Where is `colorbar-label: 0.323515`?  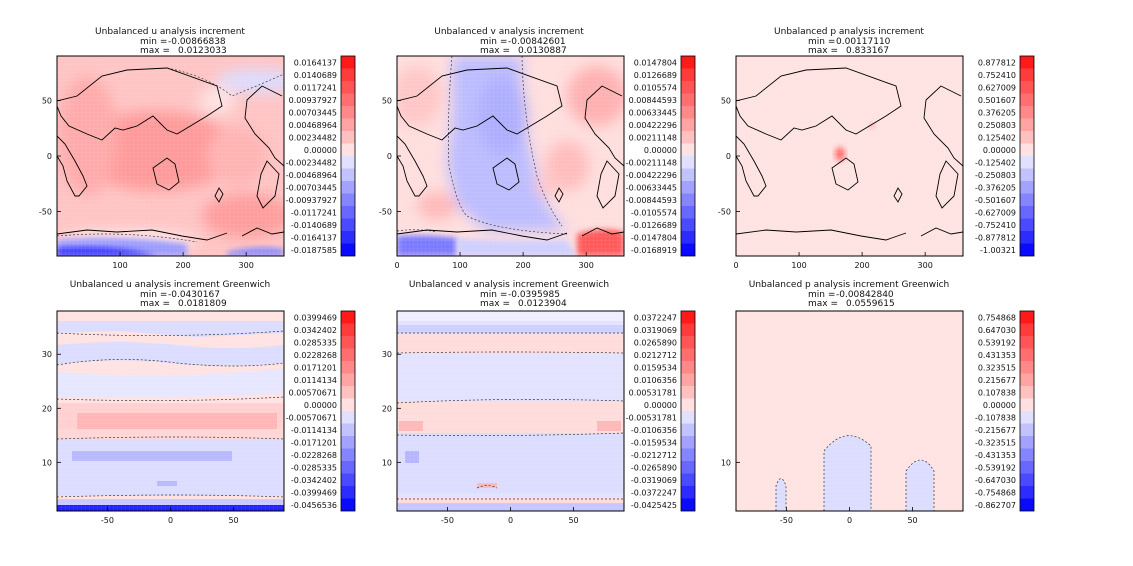
colorbar-label: 0.323515 is located at coordinates (997, 367).